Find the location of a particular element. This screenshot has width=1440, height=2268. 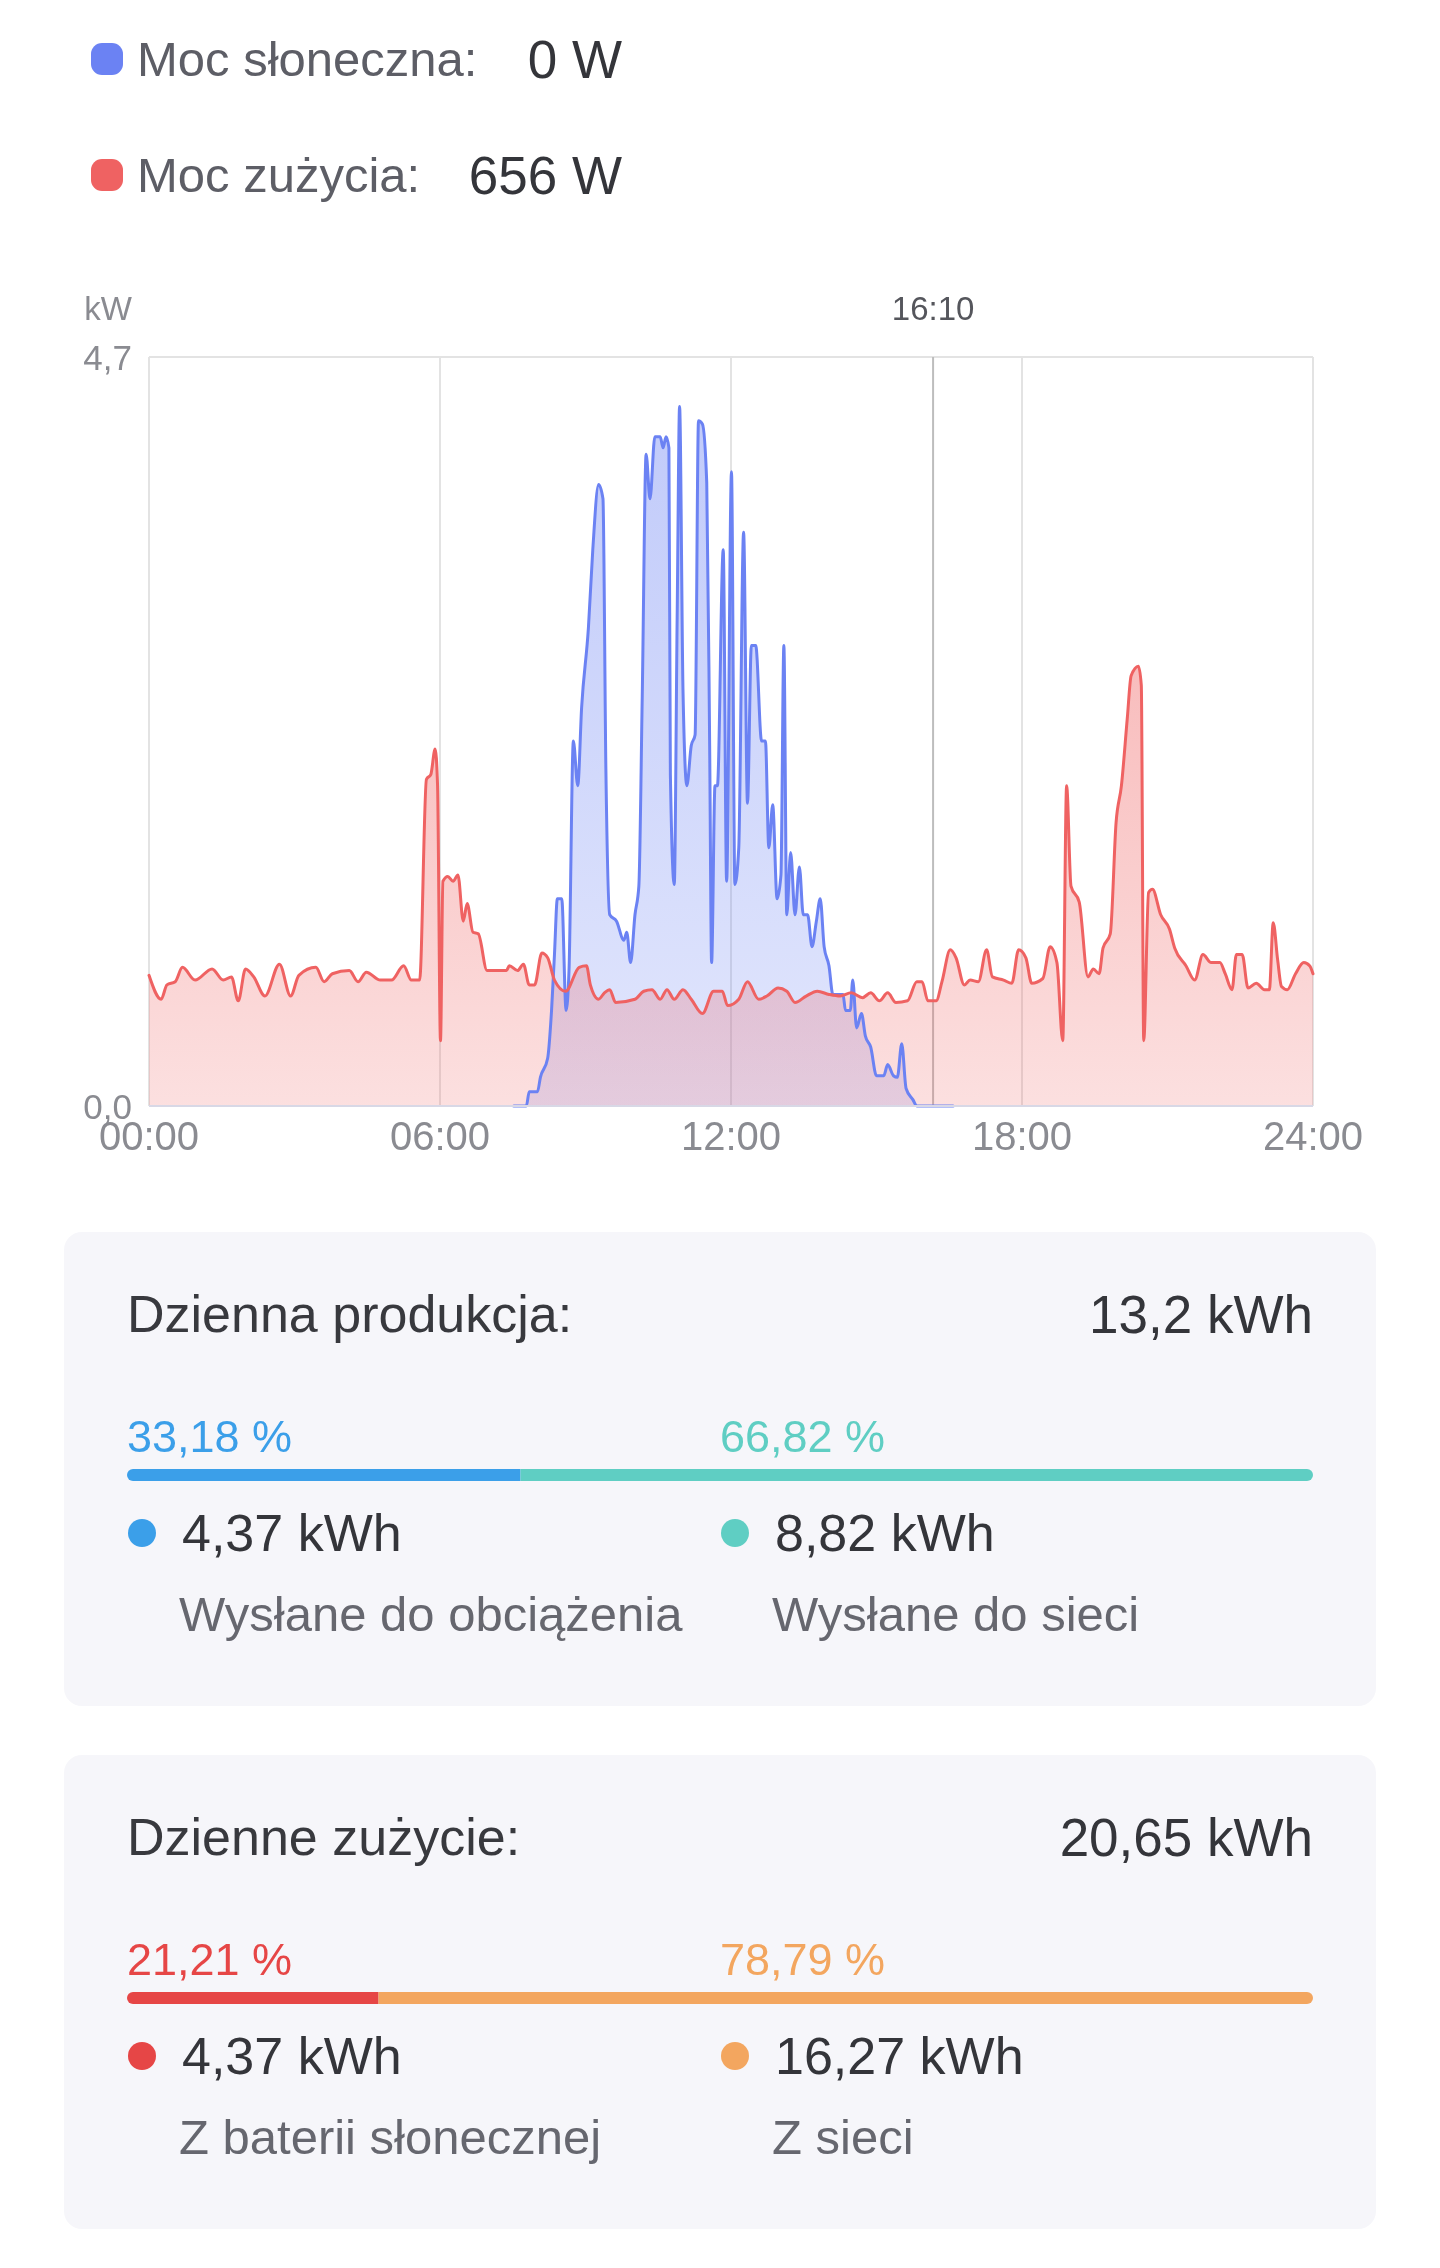

x-tick-label: 24:00 is located at coordinates (1313, 1136).